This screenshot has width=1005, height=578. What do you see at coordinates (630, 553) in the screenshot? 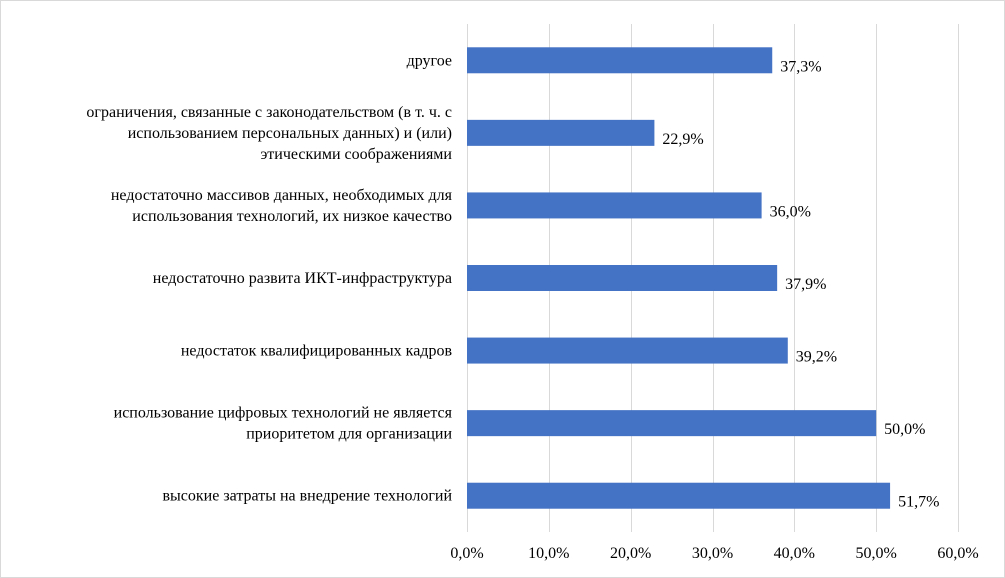
I see `x-tick-label: 20,0%` at bounding box center [630, 553].